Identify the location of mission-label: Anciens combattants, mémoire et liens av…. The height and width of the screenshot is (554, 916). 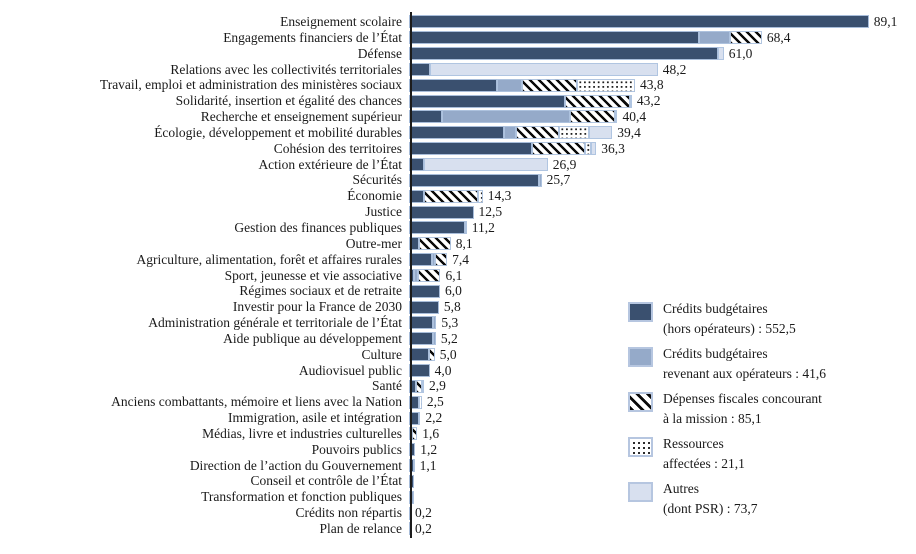
(256, 402).